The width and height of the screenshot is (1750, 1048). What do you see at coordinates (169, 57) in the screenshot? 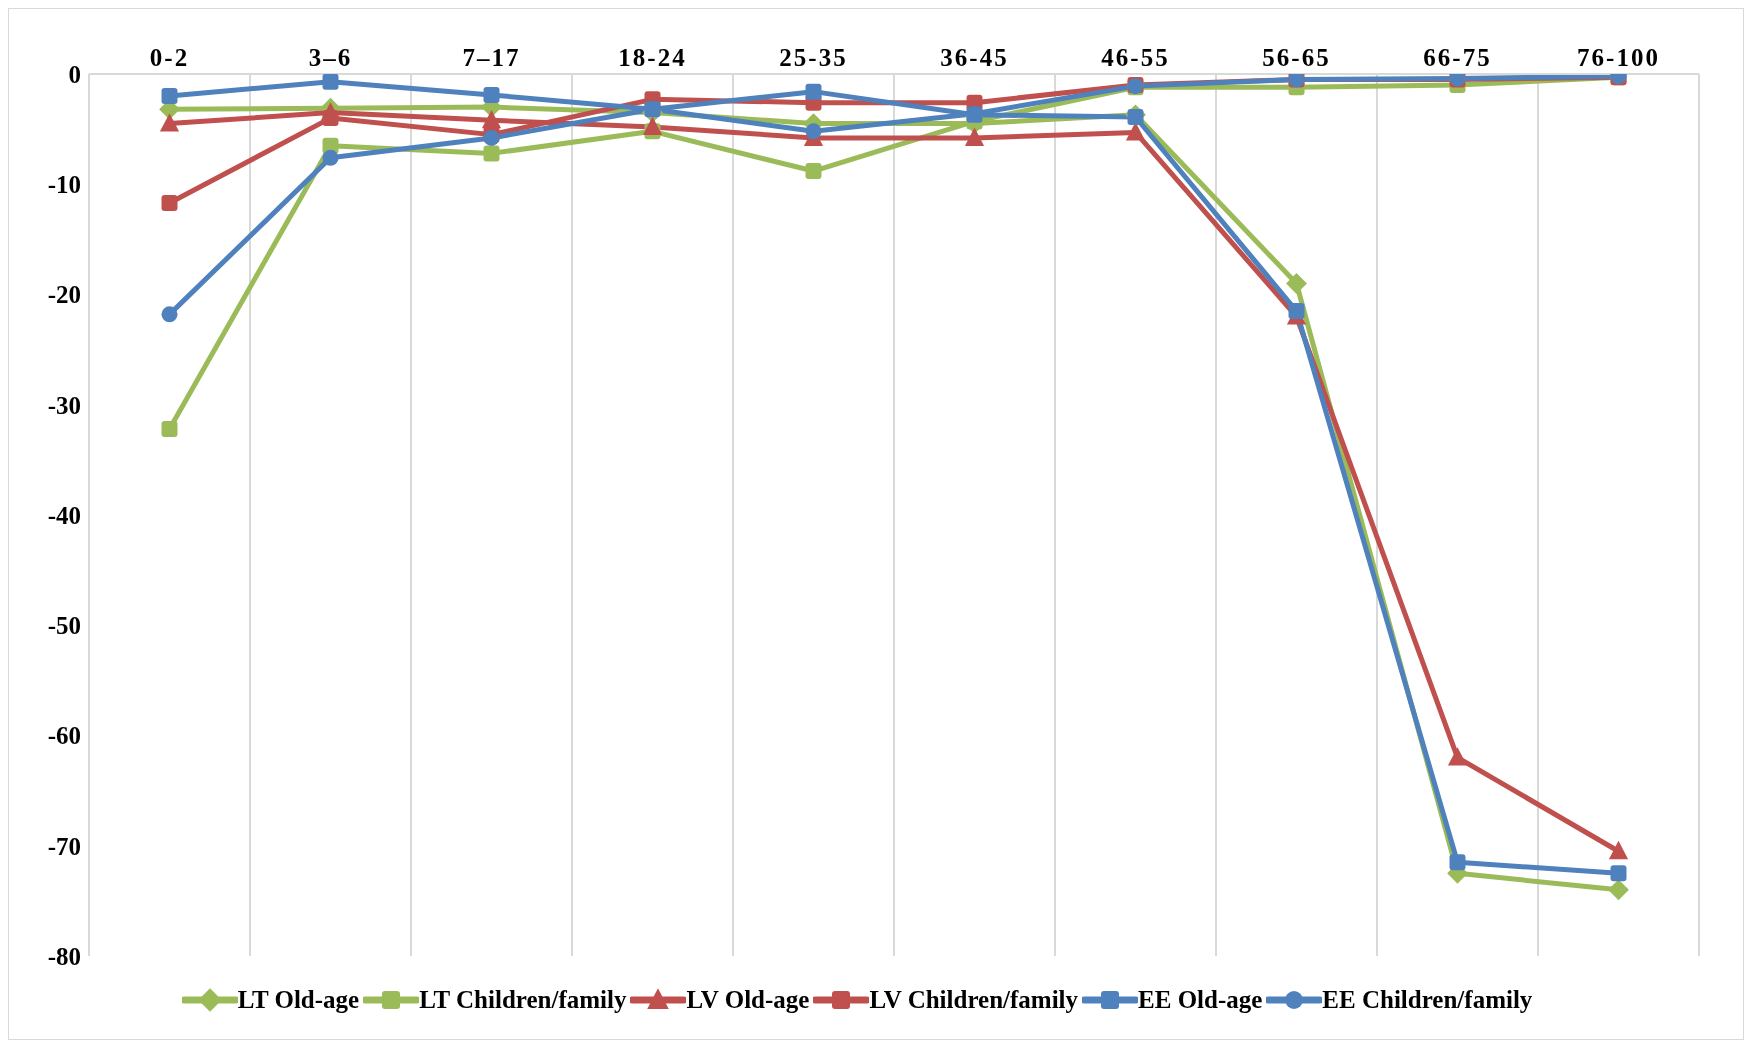
I see `x-tick-label: 0-2` at bounding box center [169, 57].